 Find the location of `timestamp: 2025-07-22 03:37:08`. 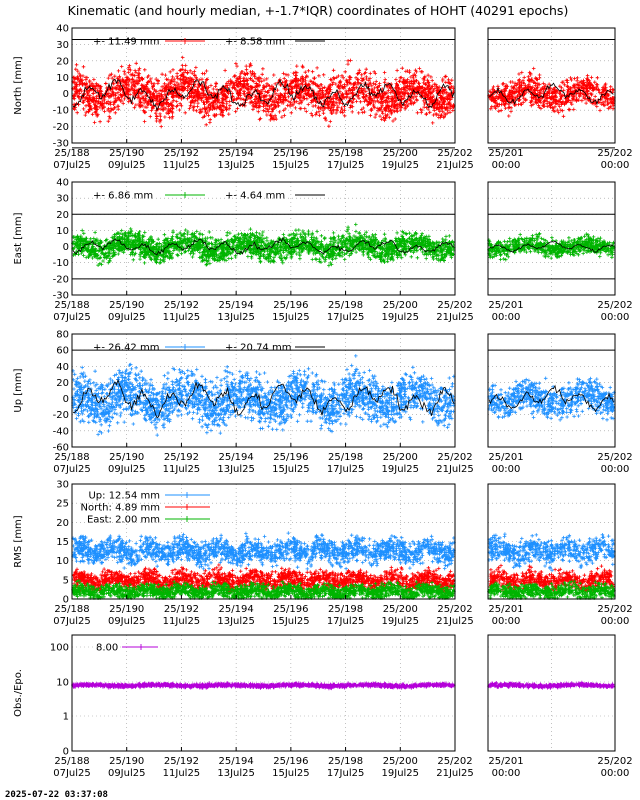

timestamp: 2025-07-22 03:37:08 is located at coordinates (56, 795).